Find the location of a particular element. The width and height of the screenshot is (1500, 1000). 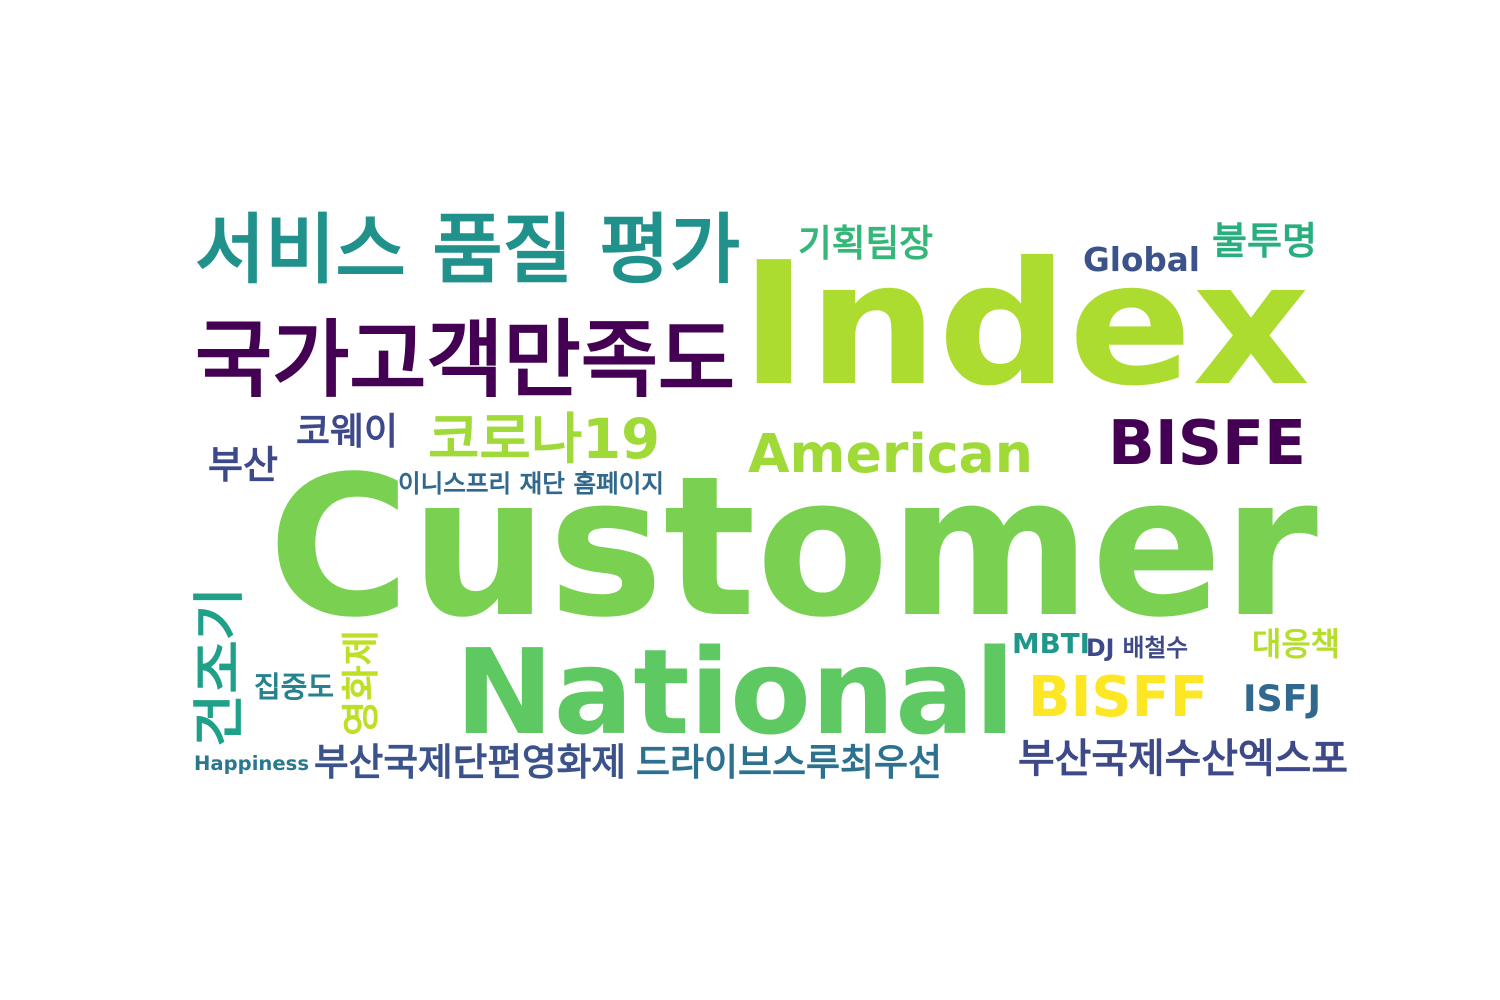

word-service-quality: 서비스 품질 평가 is located at coordinates (467, 250).